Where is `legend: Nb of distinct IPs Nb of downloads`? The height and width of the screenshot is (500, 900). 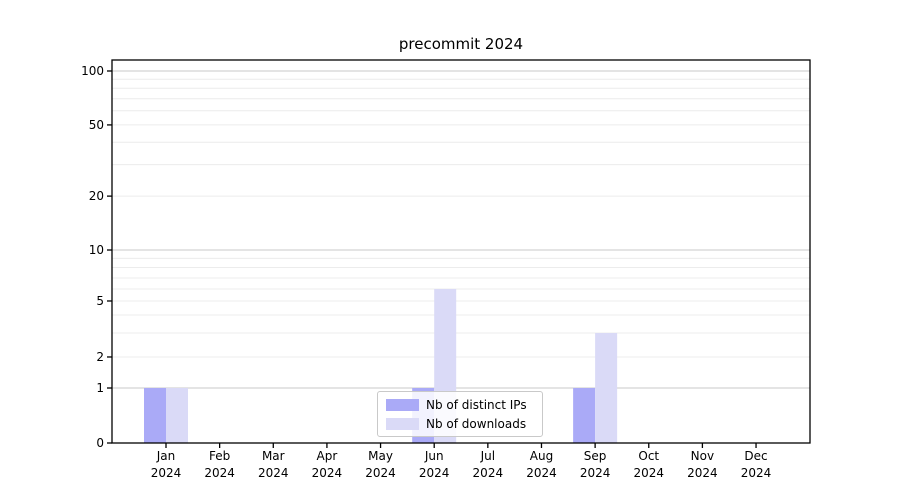
legend: Nb of distinct IPs Nb of downloads is located at coordinates (460, 414).